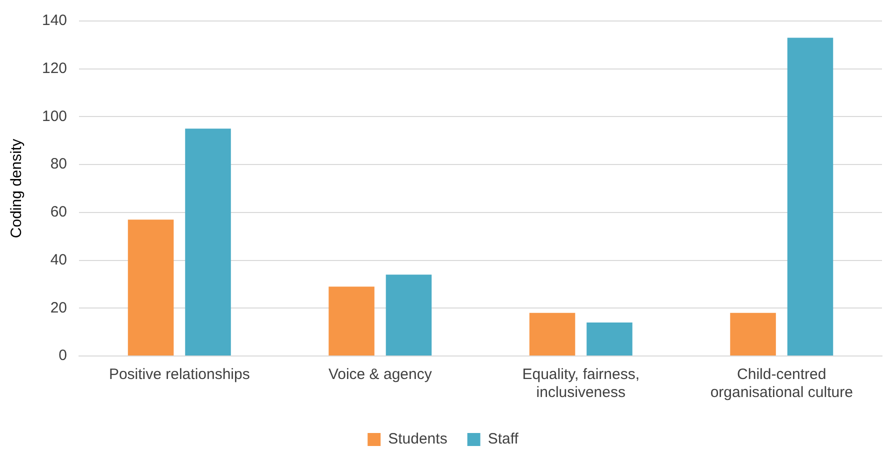  What do you see at coordinates (55, 68) in the screenshot?
I see `y-tick-label: 120` at bounding box center [55, 68].